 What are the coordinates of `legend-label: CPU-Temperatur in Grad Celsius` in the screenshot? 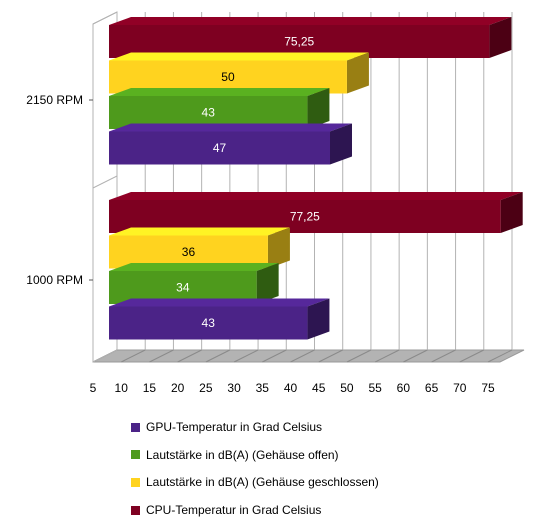 It's located at (234, 510).